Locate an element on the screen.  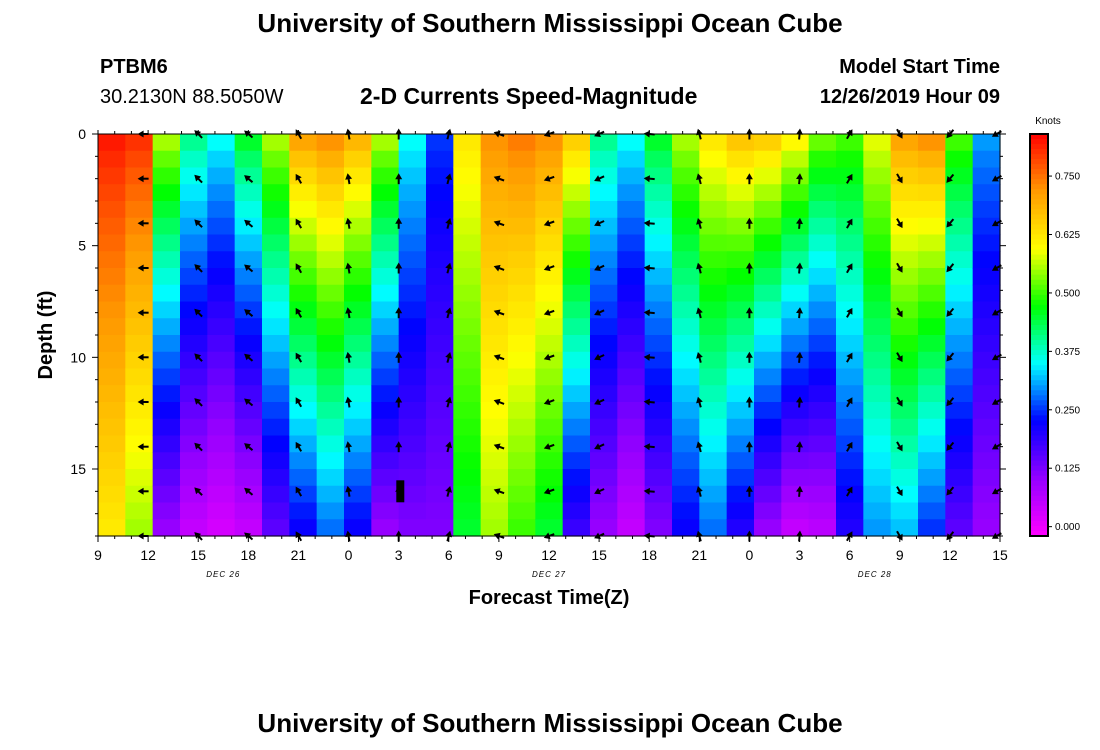
x-tick: 18 is located at coordinates (248, 346).